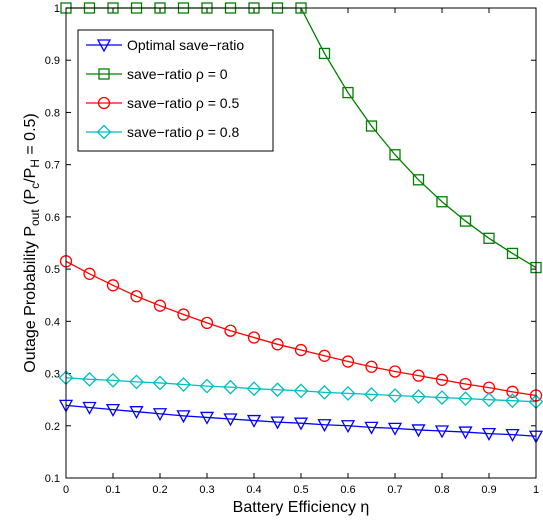  What do you see at coordinates (185, 45) in the screenshot?
I see `legend-label: Optimal save−ratio` at bounding box center [185, 45].